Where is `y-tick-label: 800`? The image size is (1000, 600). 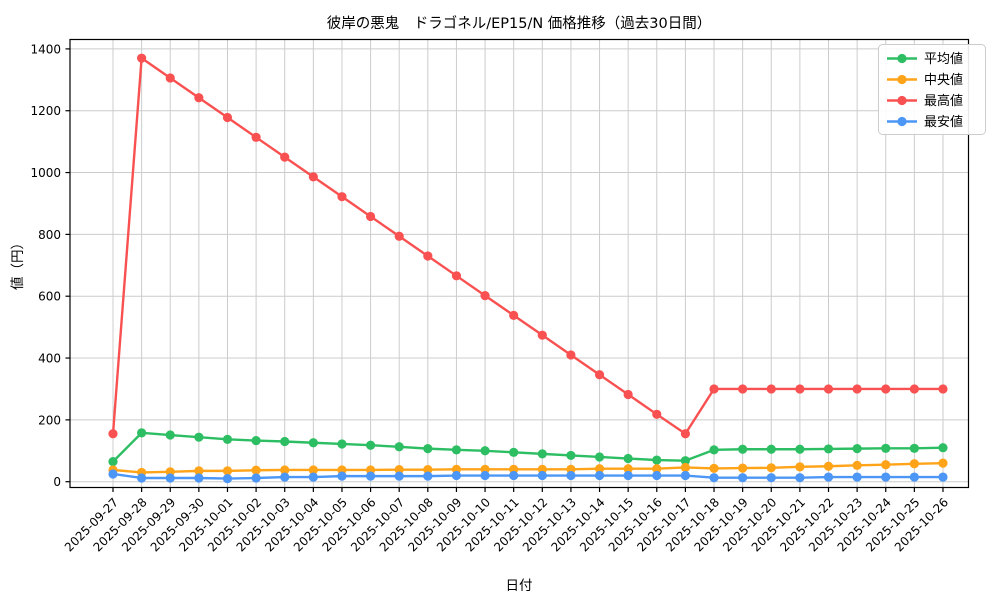
y-tick-label: 800 is located at coordinates (49, 235).